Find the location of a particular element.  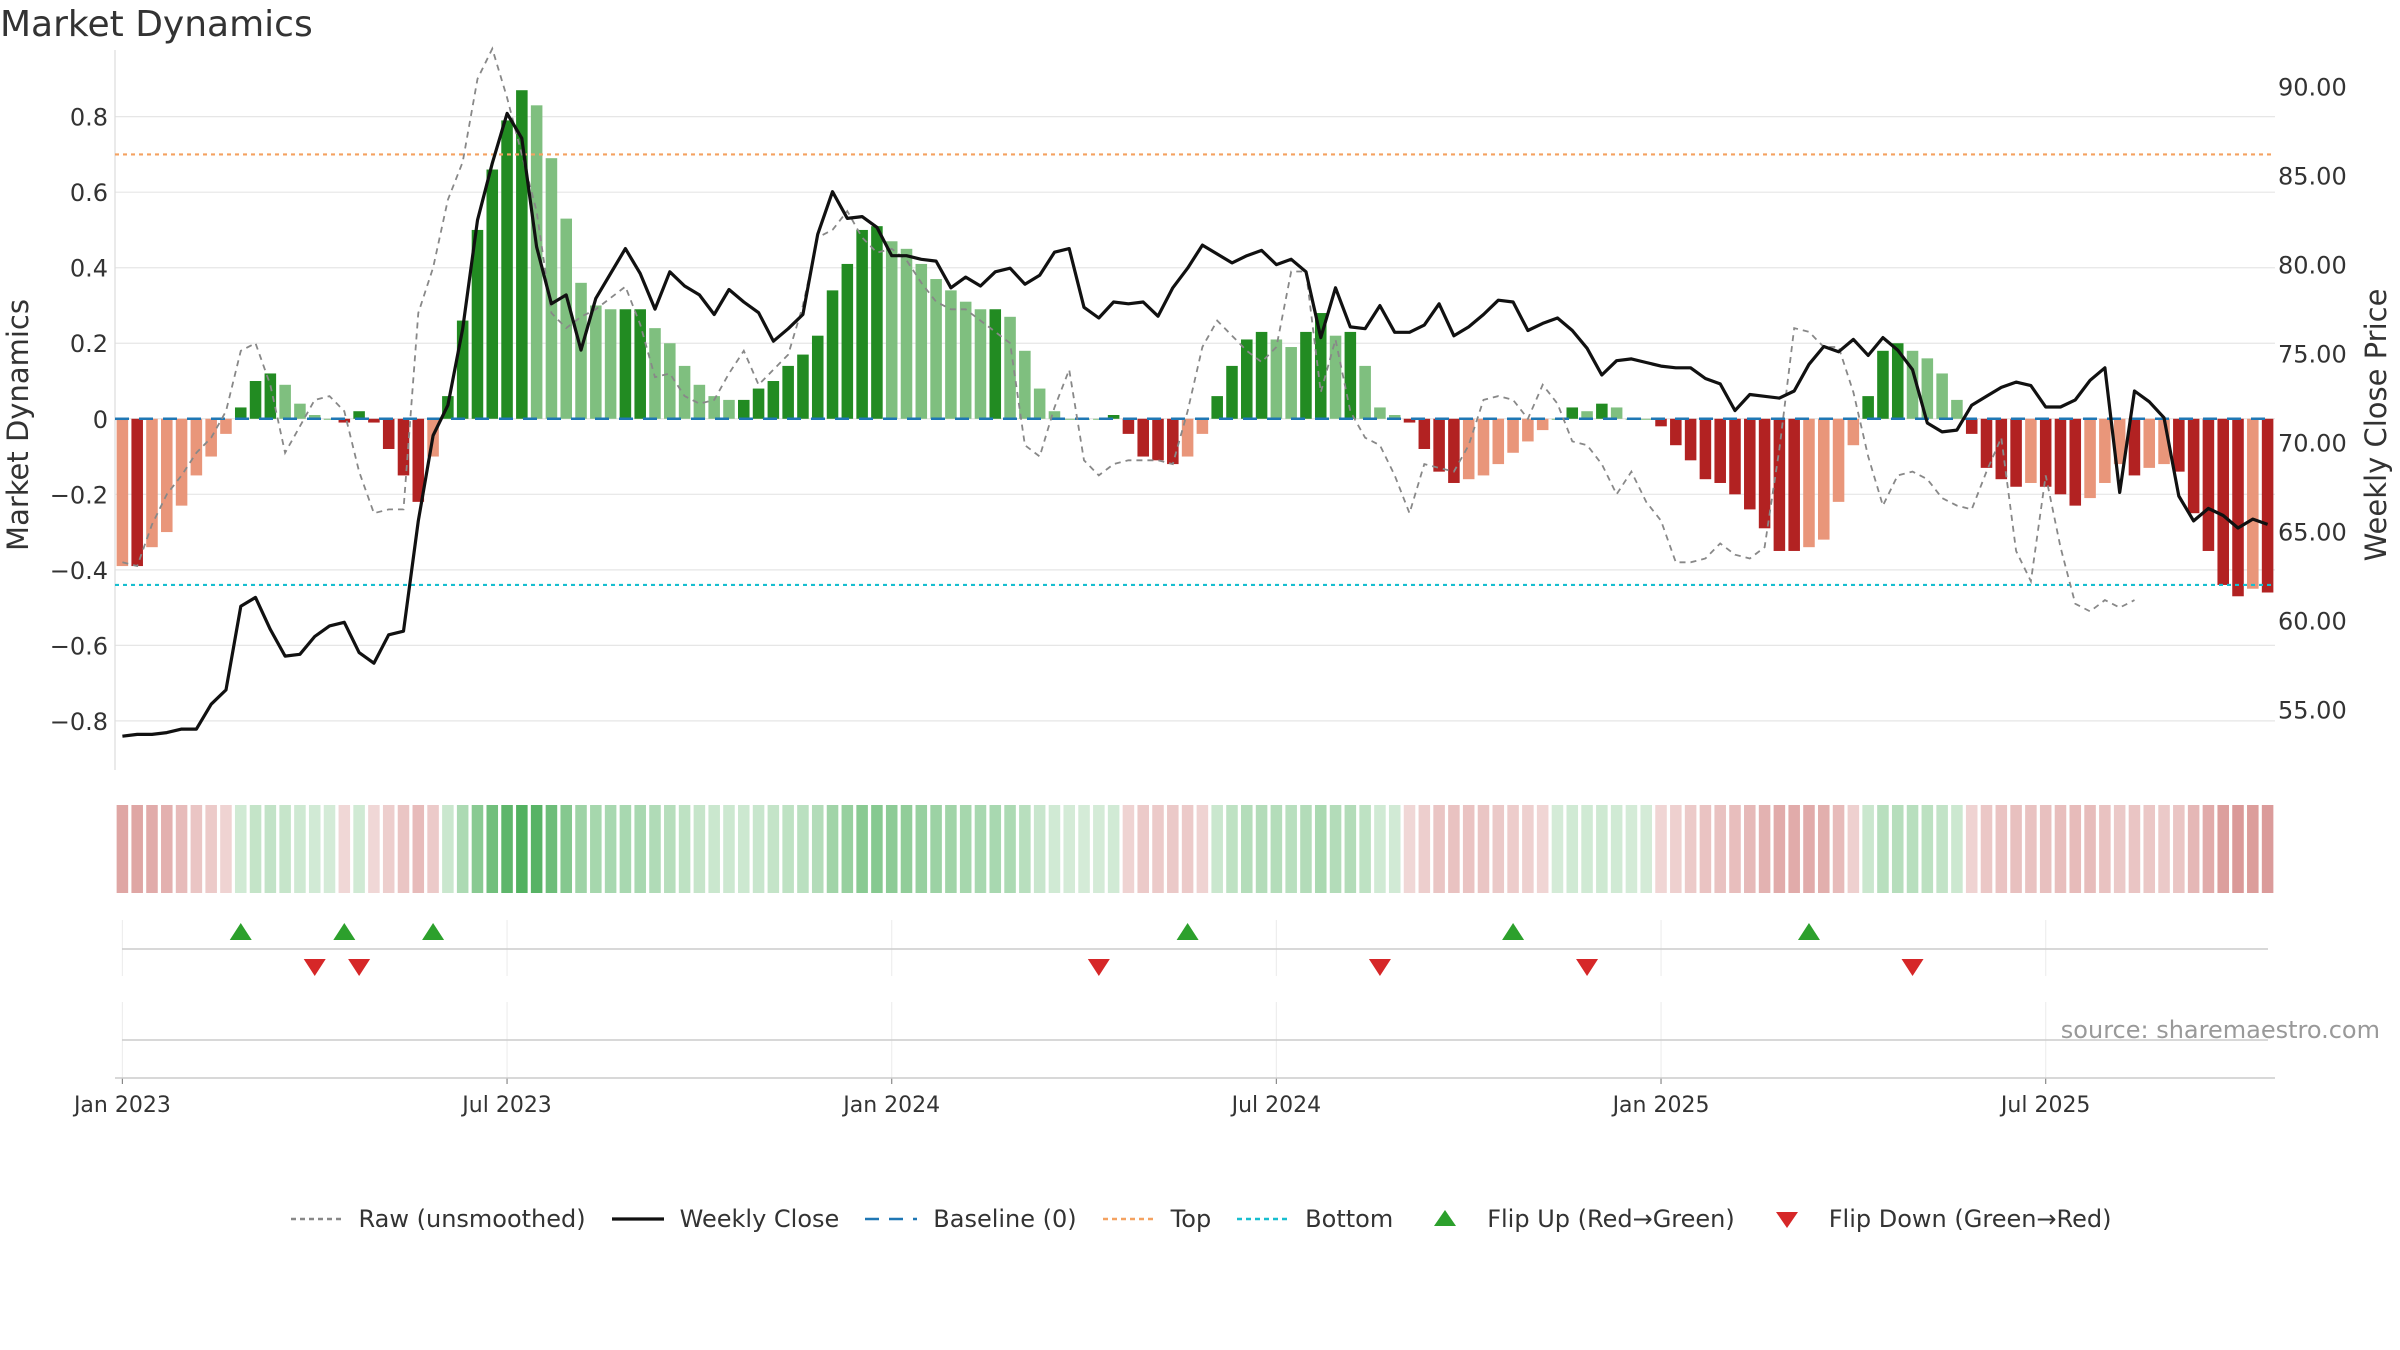

y-tick-left: −0.4 is located at coordinates (79, 571).